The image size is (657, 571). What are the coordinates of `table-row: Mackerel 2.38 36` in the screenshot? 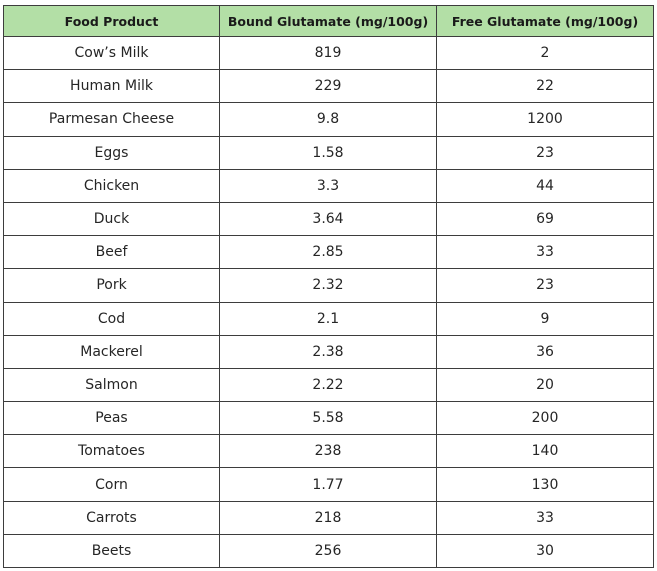 It's located at (328, 351).